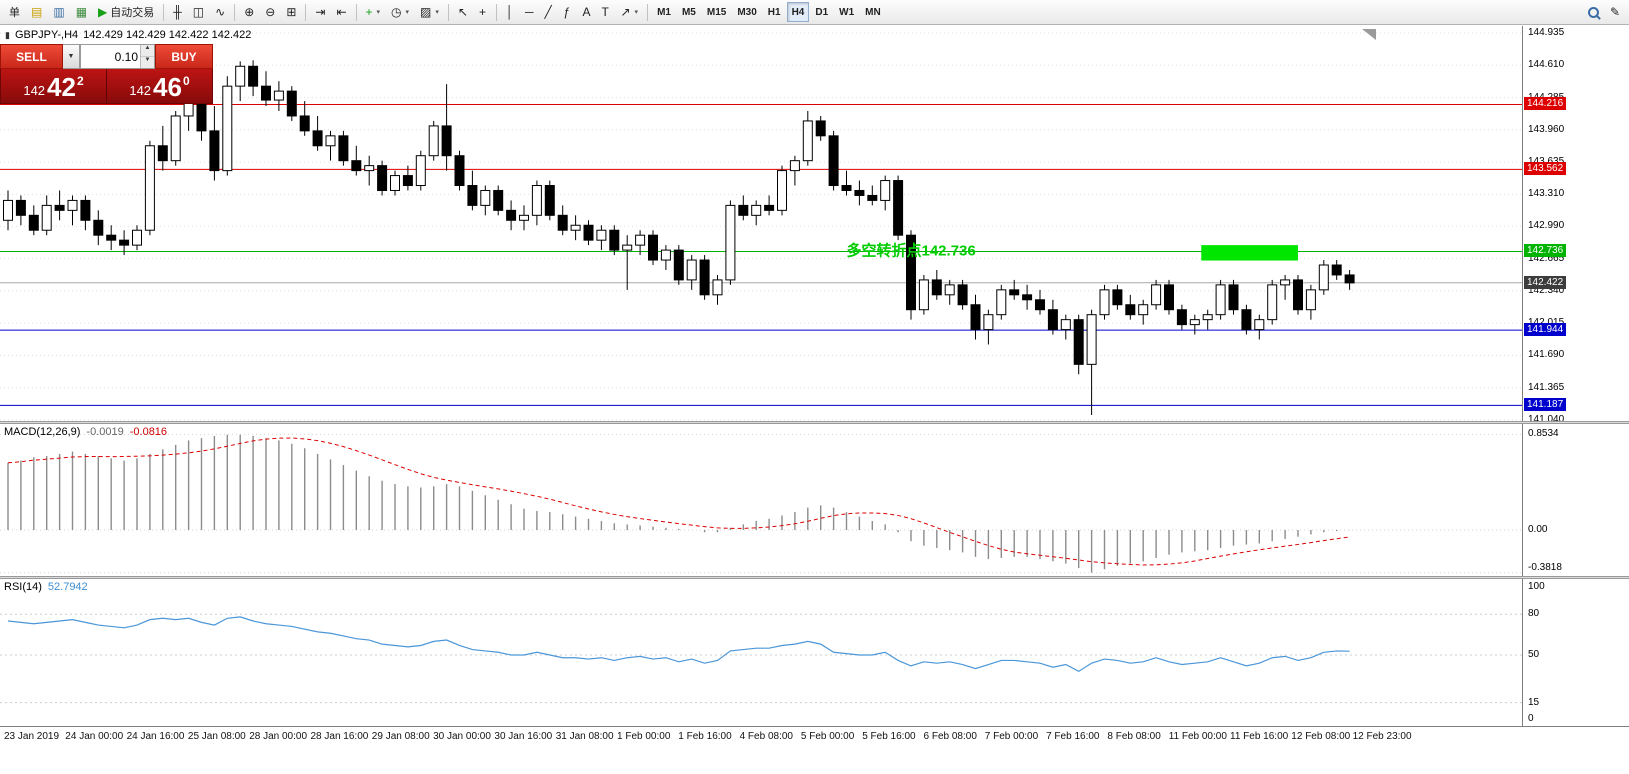 The height and width of the screenshot is (774, 1629). What do you see at coordinates (46, 587) in the screenshot?
I see `rsi-label: RSI(14) 52.7942` at bounding box center [46, 587].